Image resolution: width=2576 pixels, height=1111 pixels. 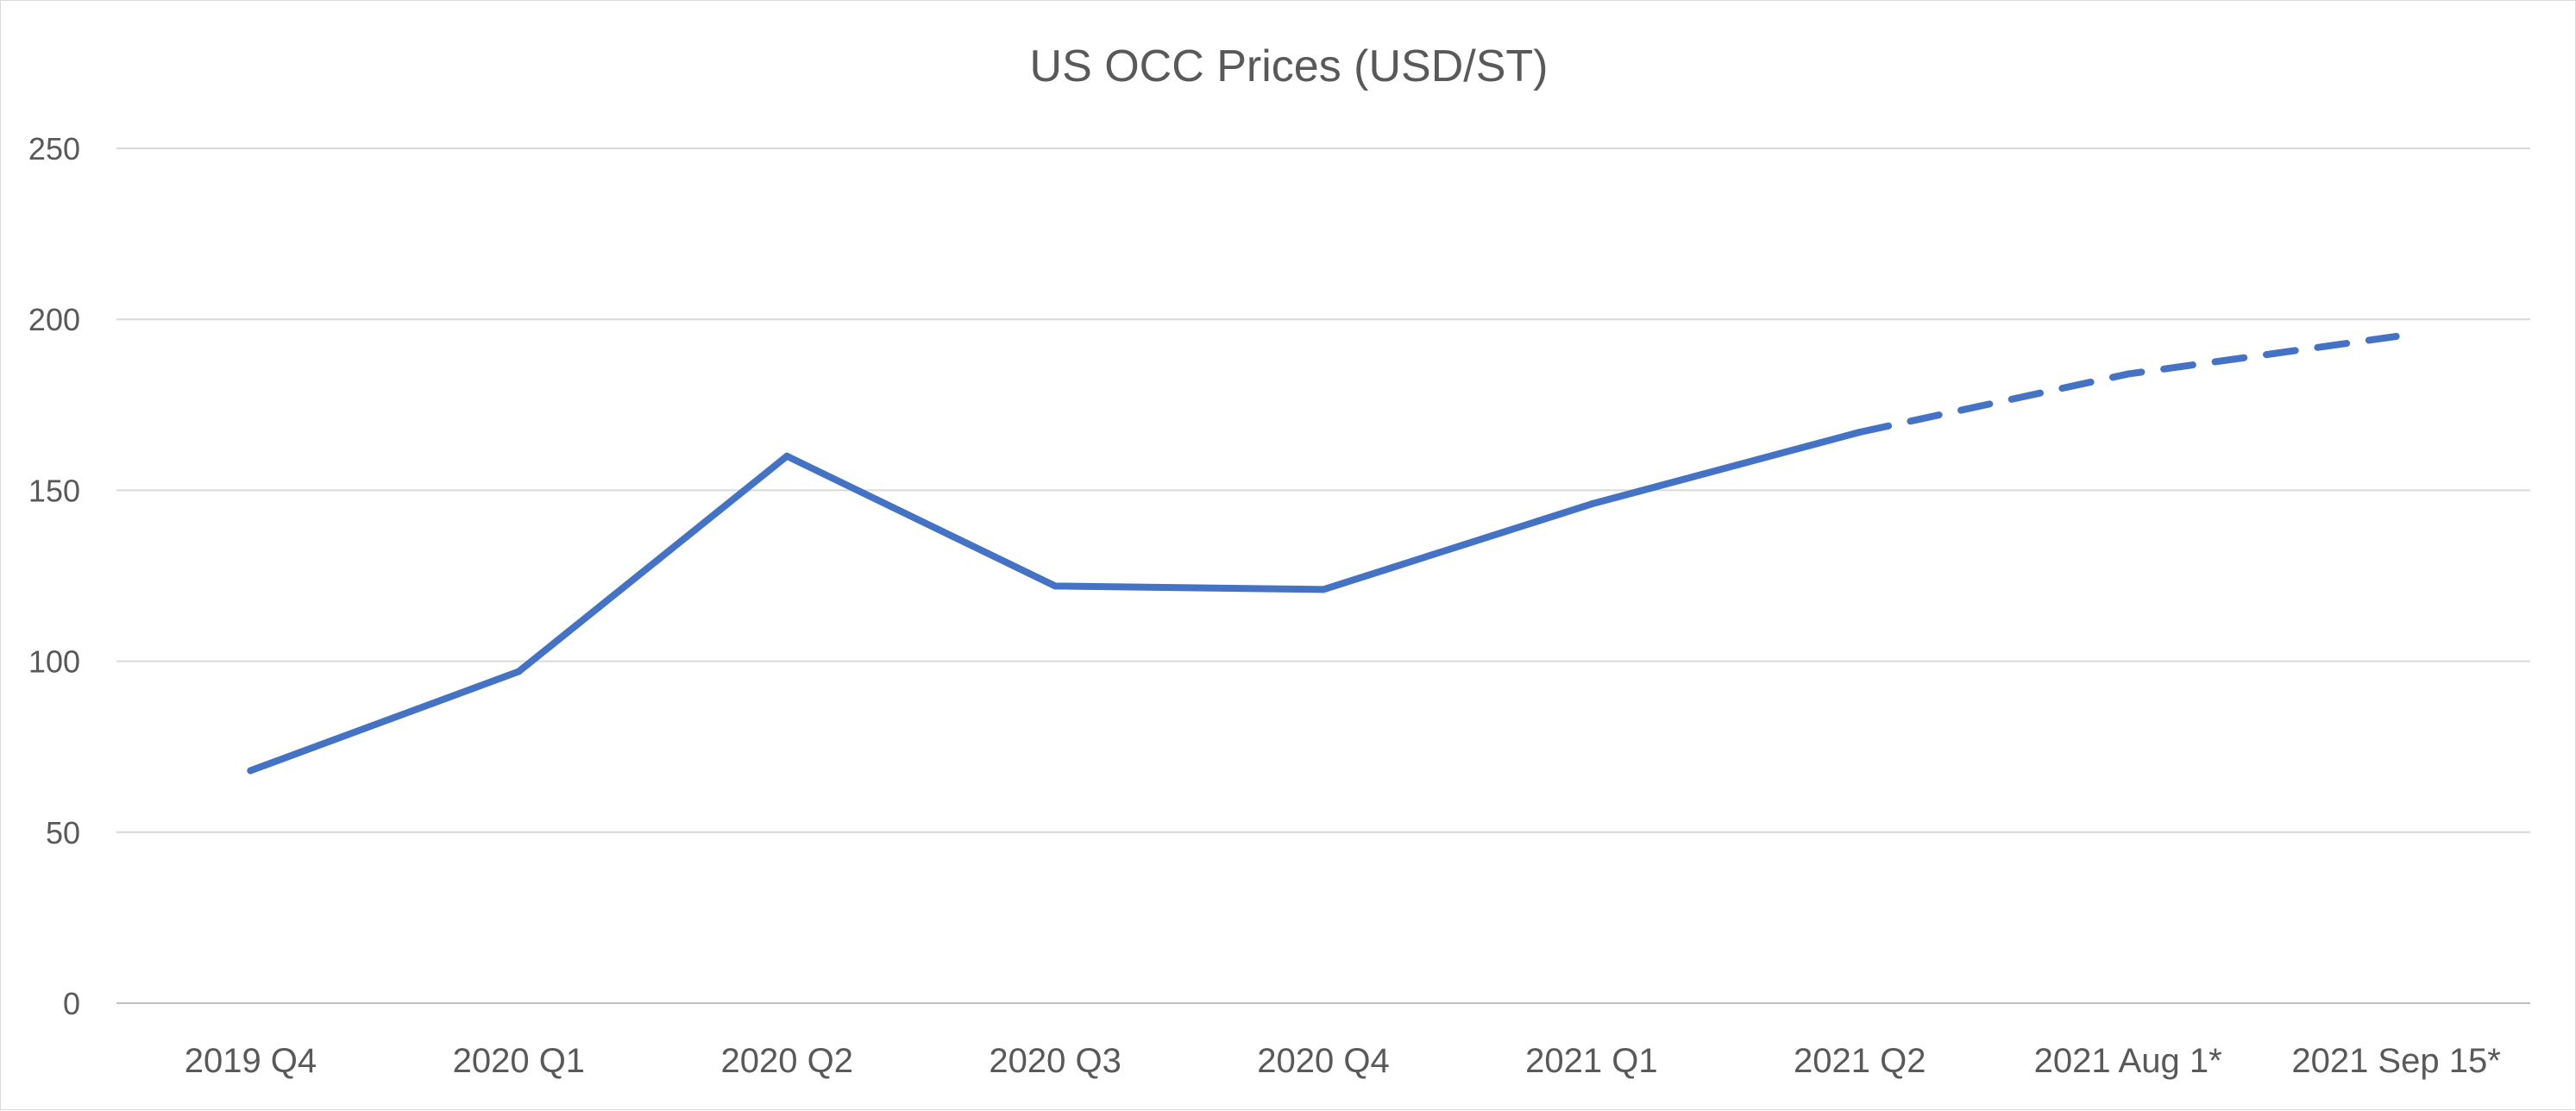 What do you see at coordinates (519, 1061) in the screenshot?
I see `x-tick-label: 2020 Q1` at bounding box center [519, 1061].